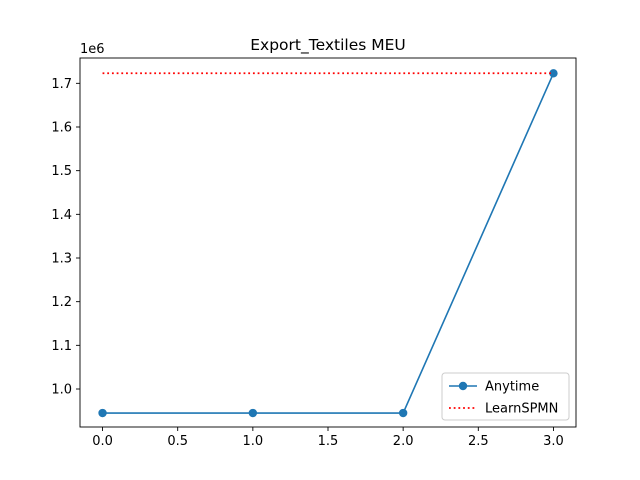  Describe the element at coordinates (61, 390) in the screenshot. I see `y-tick-label: 1.0` at that location.